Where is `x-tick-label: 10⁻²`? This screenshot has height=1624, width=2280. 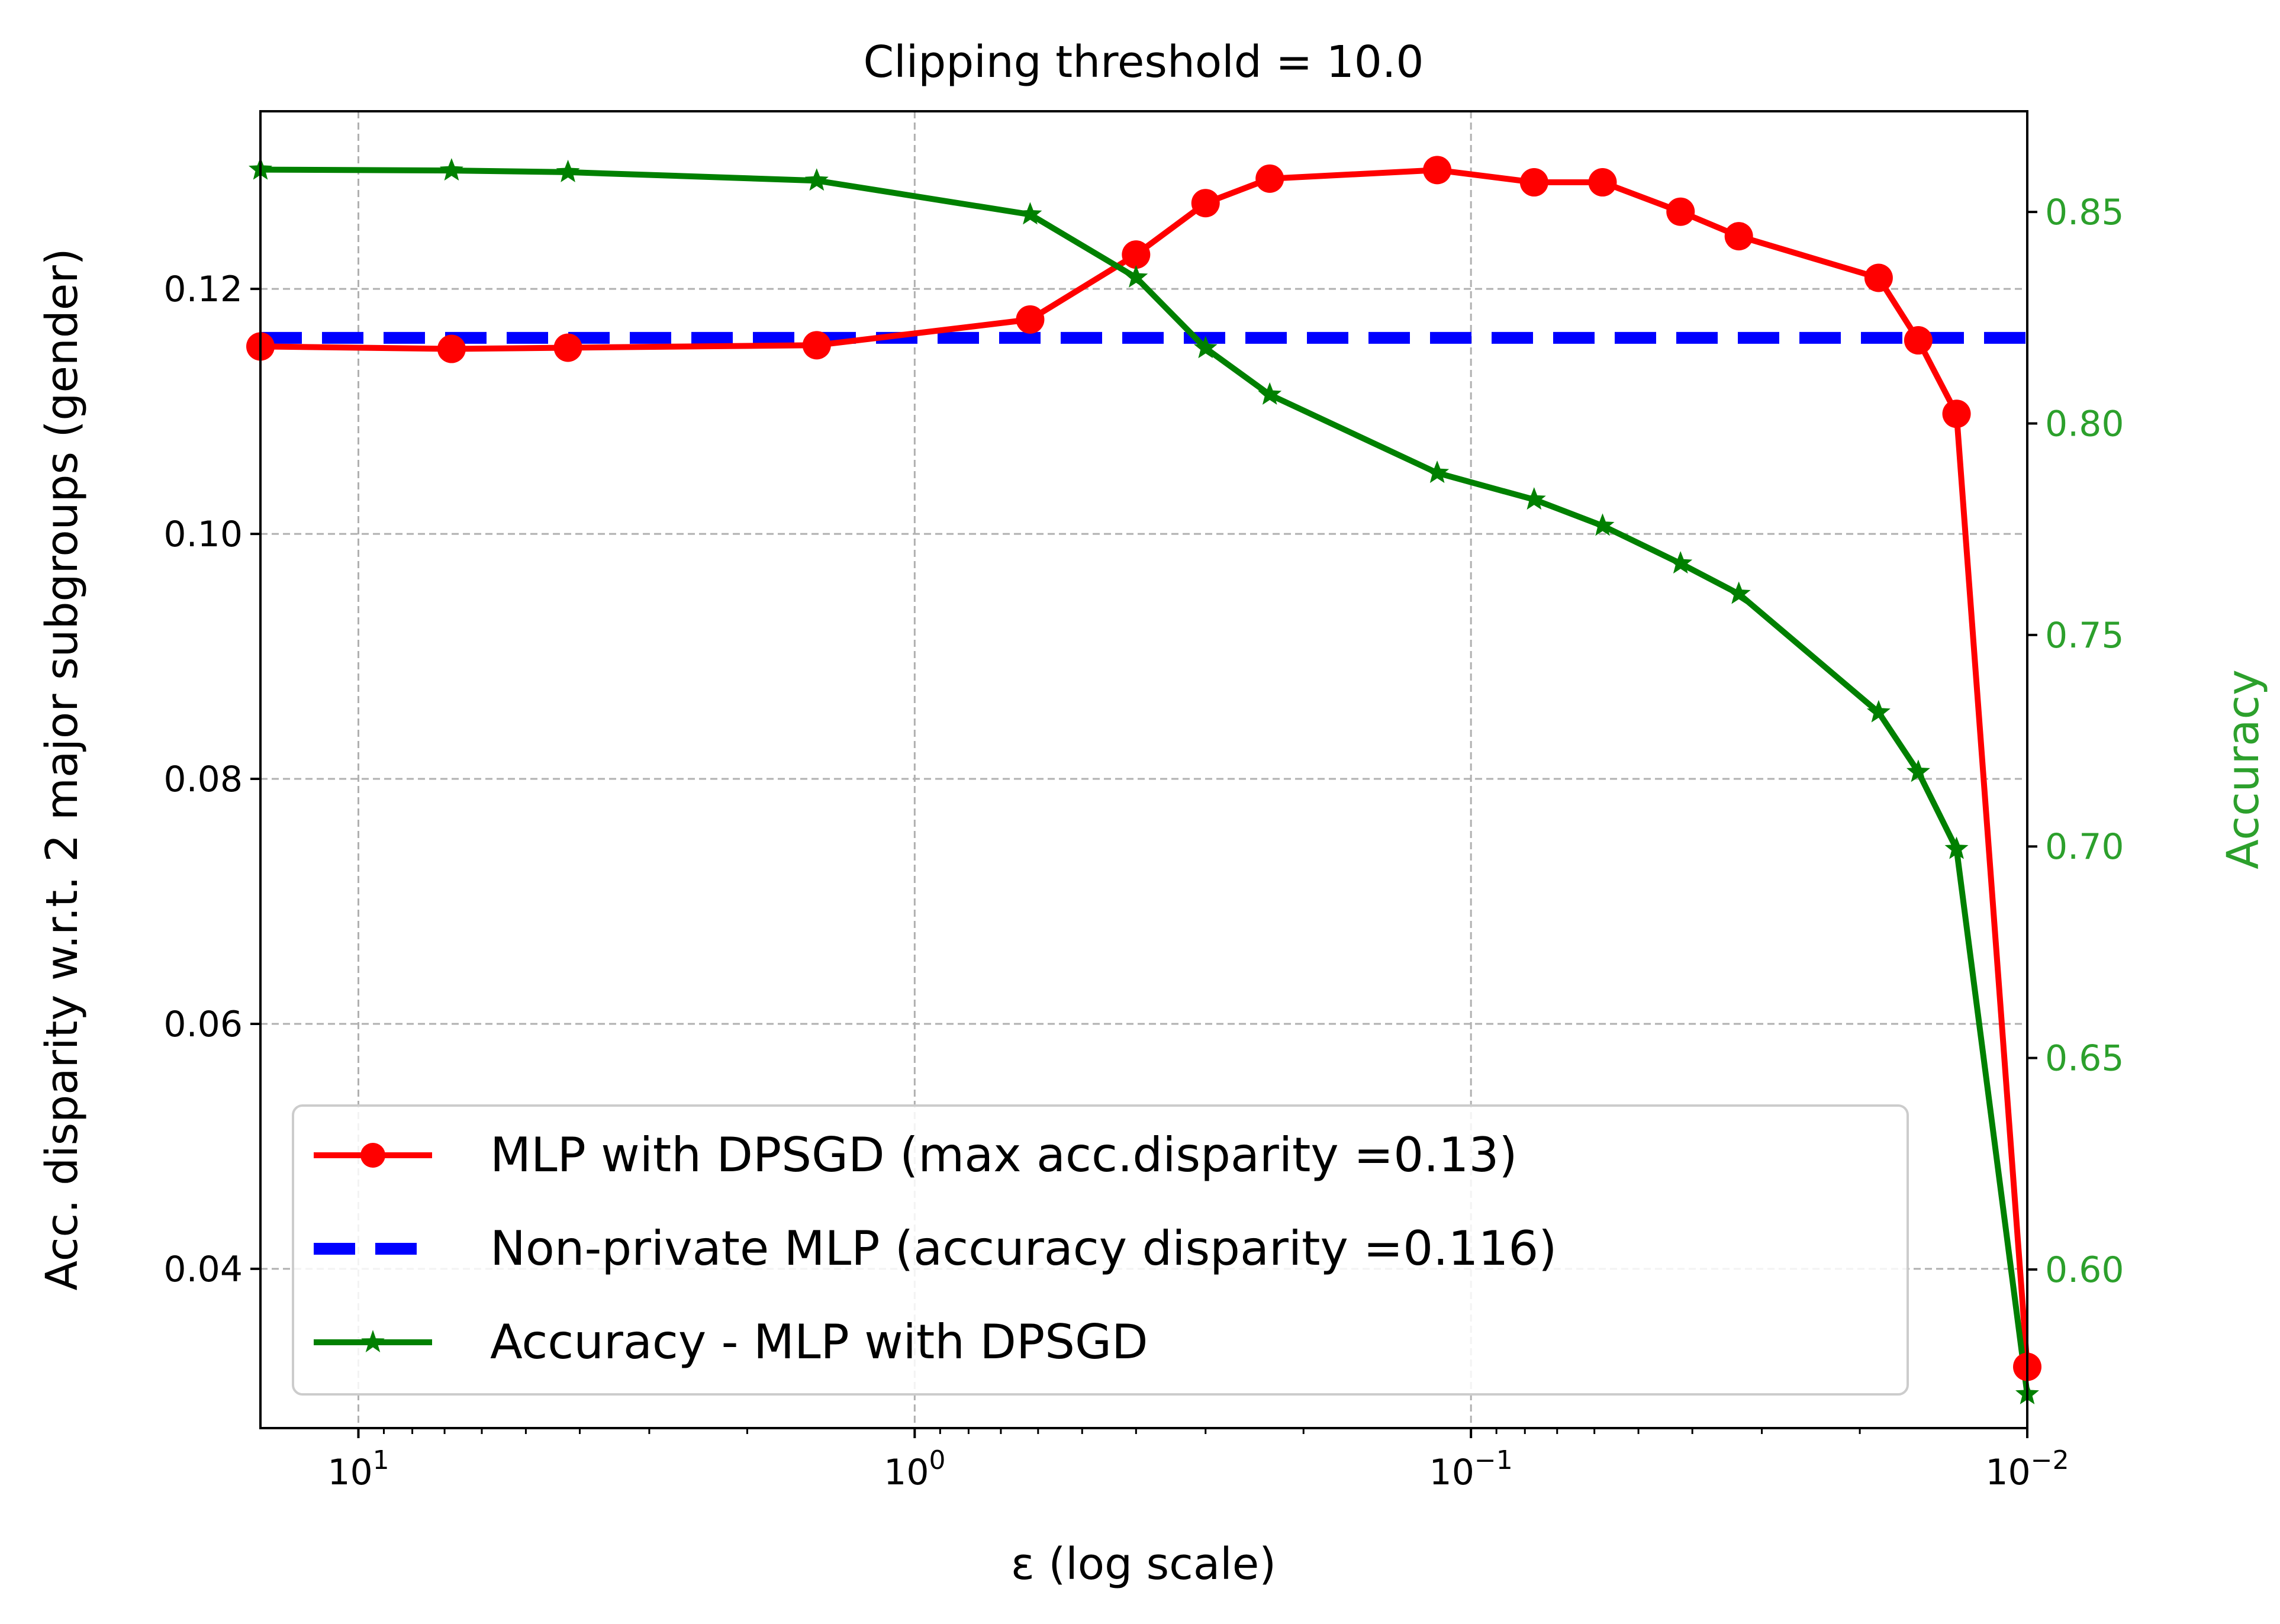 x-tick-label: 10⁻² is located at coordinates (2027, 1469).